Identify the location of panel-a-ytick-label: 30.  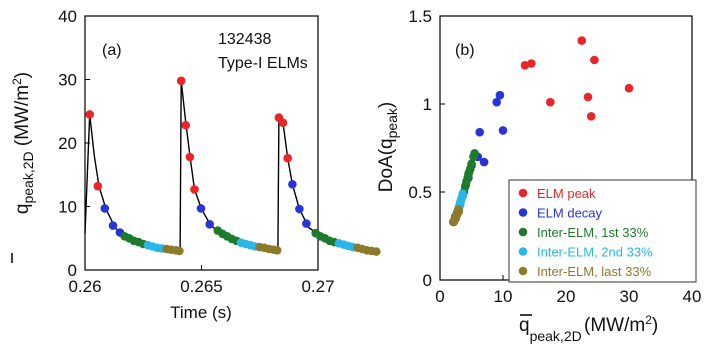
(67, 80).